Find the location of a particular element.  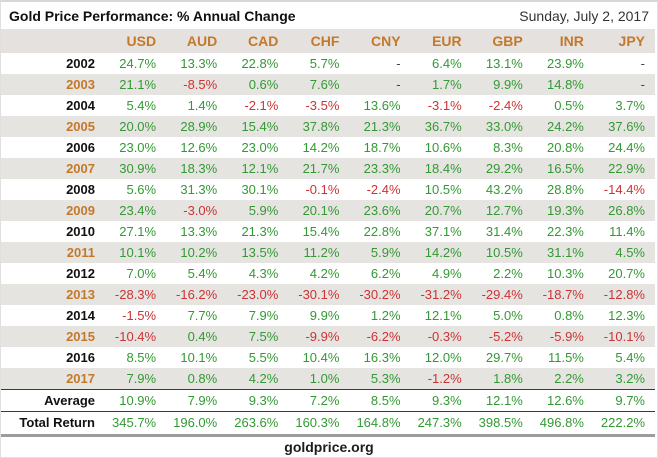

value-cell: 11.5% is located at coordinates (565, 357).